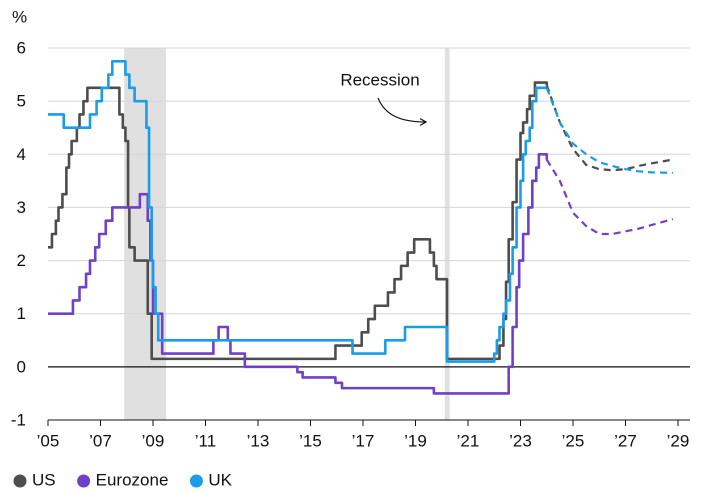 This screenshot has height=493, width=708. I want to click on legend-label: Eurozone, so click(132, 479).